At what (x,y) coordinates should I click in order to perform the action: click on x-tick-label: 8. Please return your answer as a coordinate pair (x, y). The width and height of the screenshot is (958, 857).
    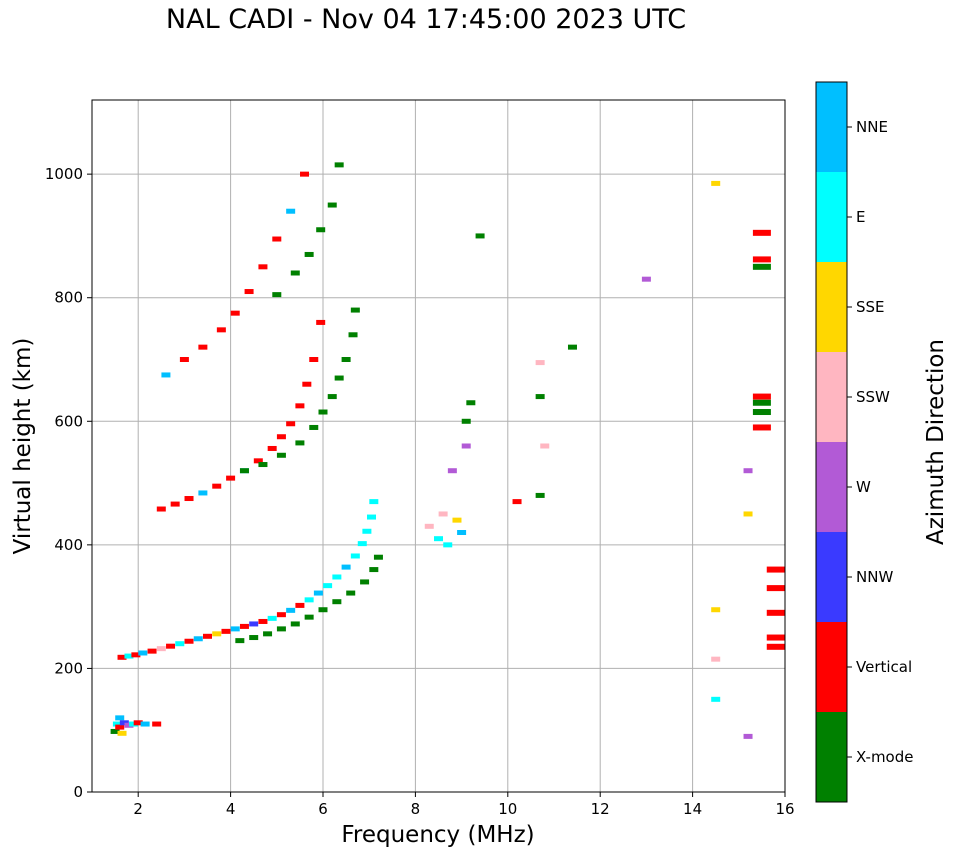
    Looking at the image, I should click on (416, 809).